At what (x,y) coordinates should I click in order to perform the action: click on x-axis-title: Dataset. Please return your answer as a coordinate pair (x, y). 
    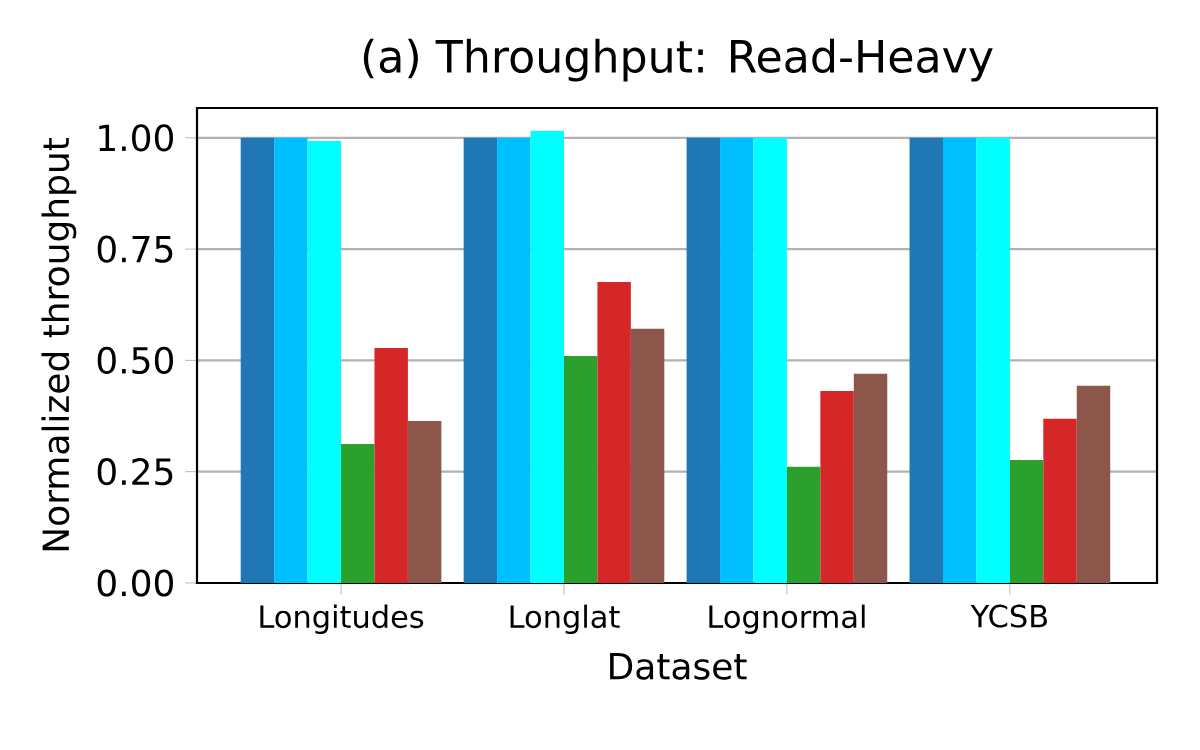
    Looking at the image, I should click on (678, 666).